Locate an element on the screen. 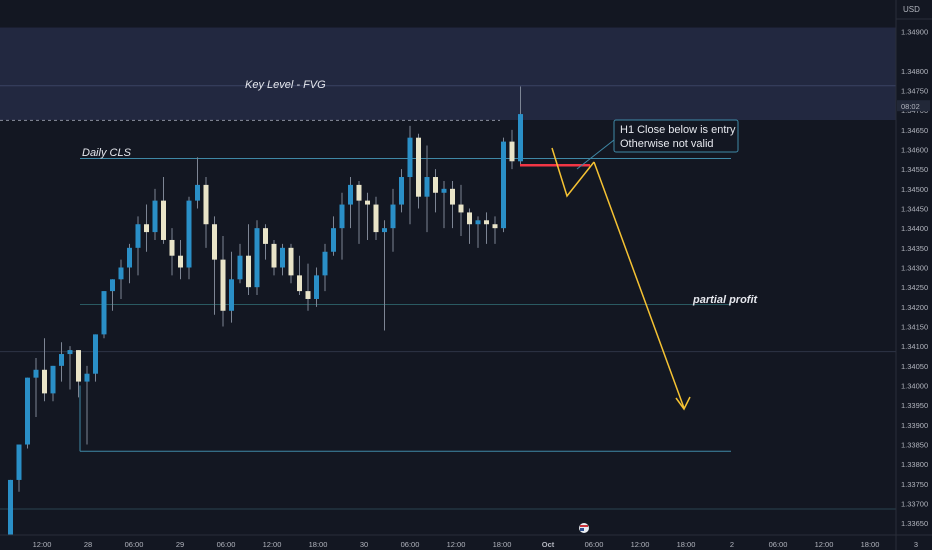  projection-zigzag is located at coordinates (573, 172).